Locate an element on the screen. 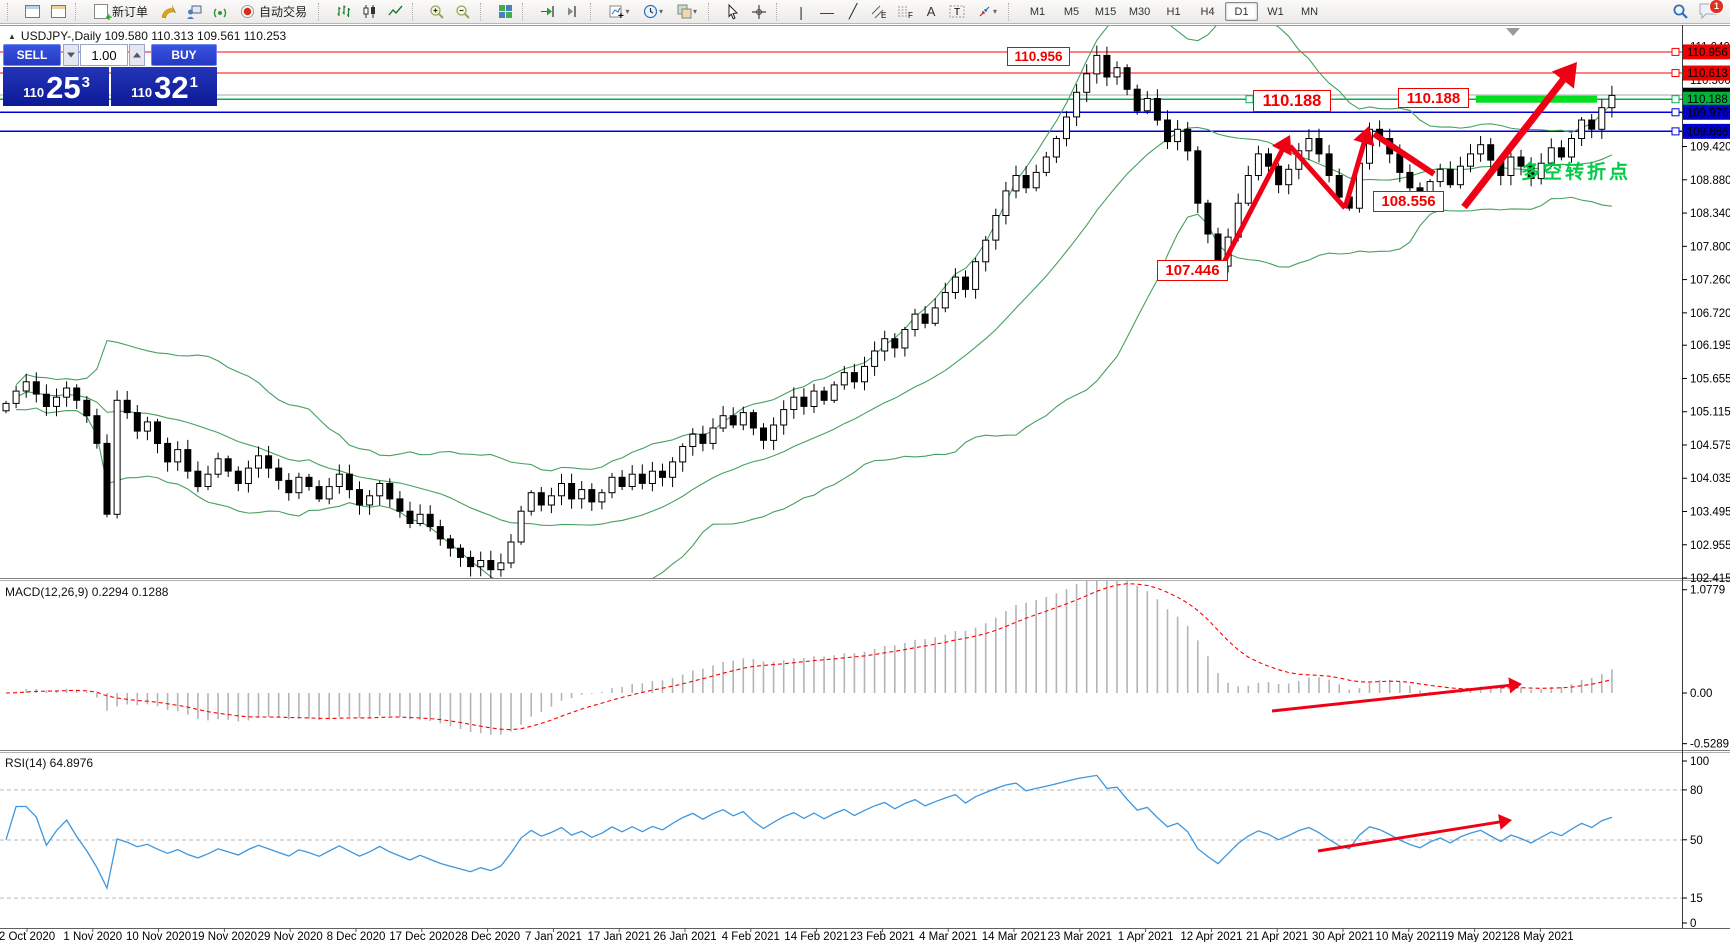  vertical-line-tool-icon: | is located at coordinates (801, 11).